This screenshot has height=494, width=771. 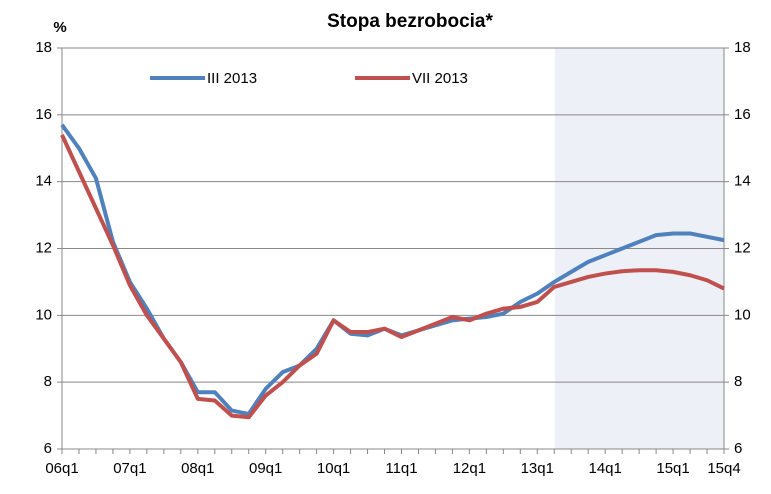 I want to click on x-tick-label: 12q1, so click(x=469, y=468).